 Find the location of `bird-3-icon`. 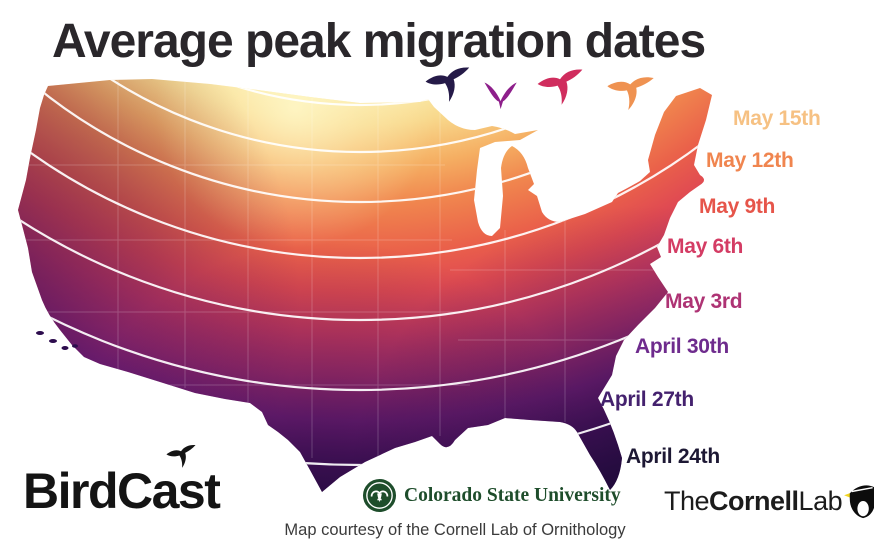

bird-3-icon is located at coordinates (630, 94).